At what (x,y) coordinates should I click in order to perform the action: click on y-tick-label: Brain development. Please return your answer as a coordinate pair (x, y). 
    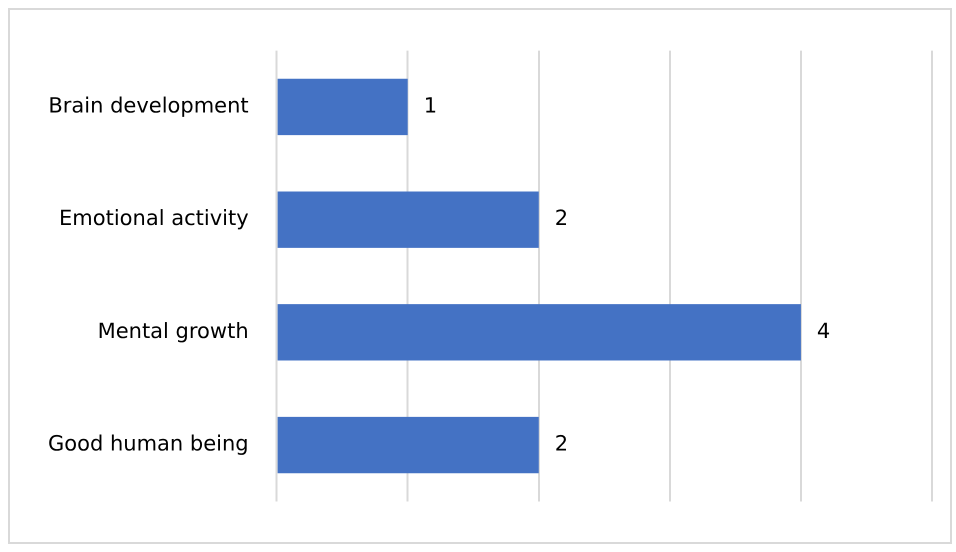
    Looking at the image, I should click on (148, 105).